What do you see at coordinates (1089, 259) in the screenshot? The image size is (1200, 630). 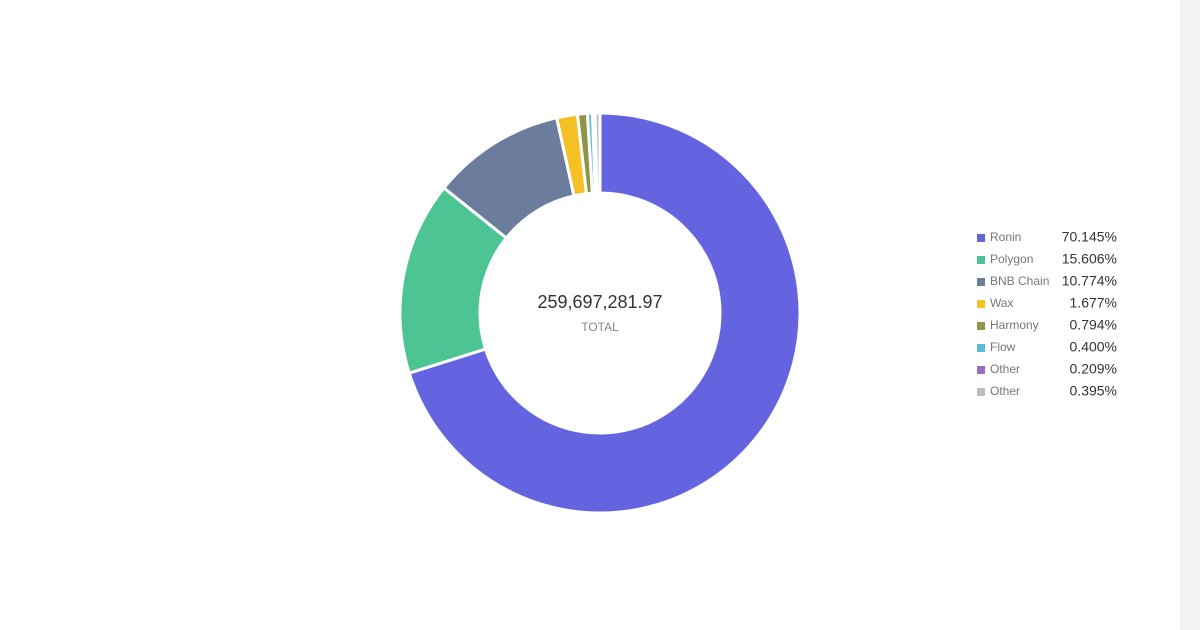 I see `legend-value: 15.606%` at bounding box center [1089, 259].